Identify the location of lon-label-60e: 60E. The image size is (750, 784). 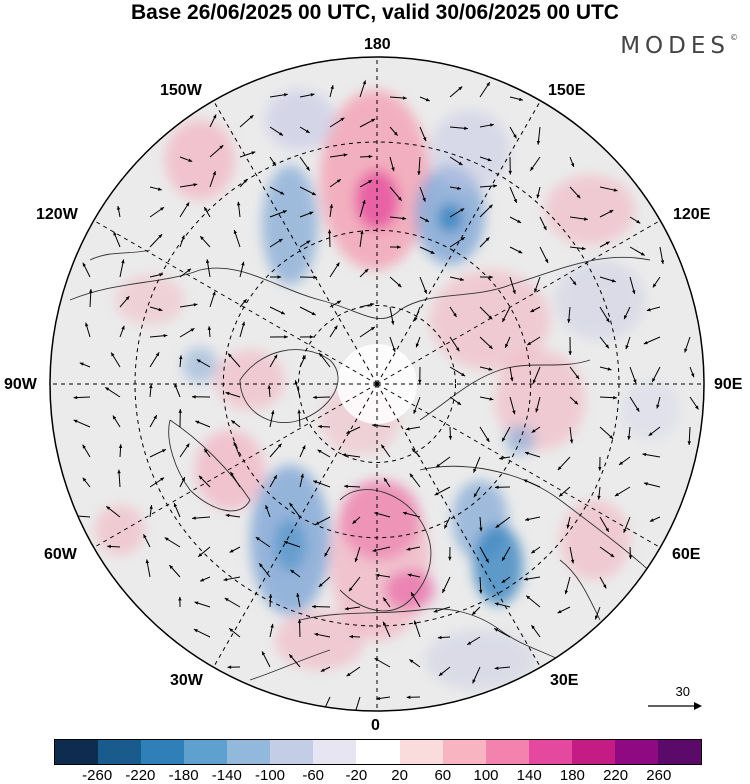
(686, 555).